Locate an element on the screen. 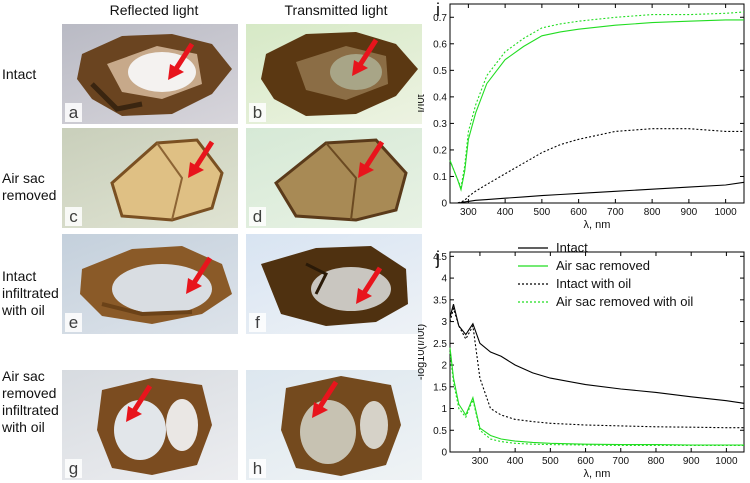  y-tick-label: 4.5 is located at coordinates (440, 257).